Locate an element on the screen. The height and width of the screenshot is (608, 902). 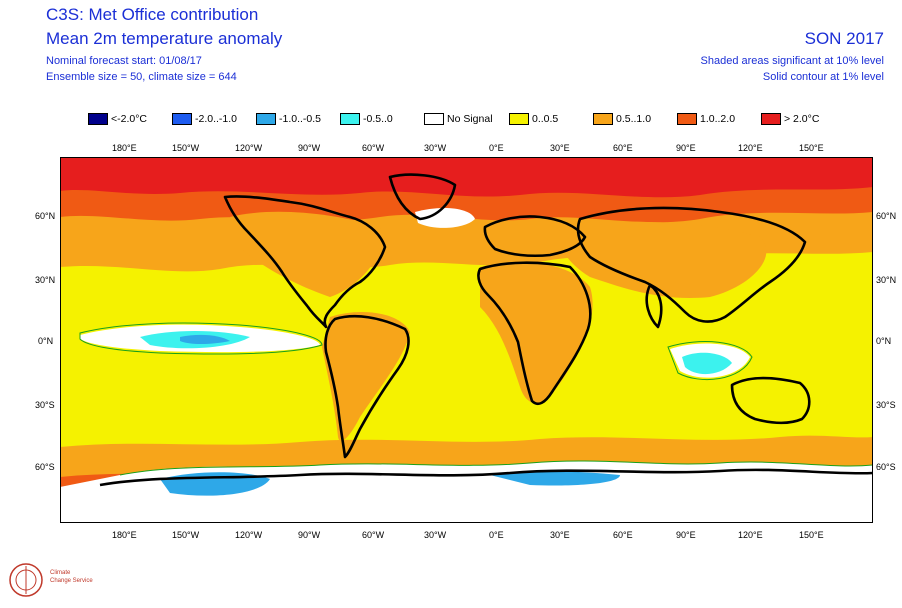
lat-label-right: 30°N is located at coordinates (886, 280).